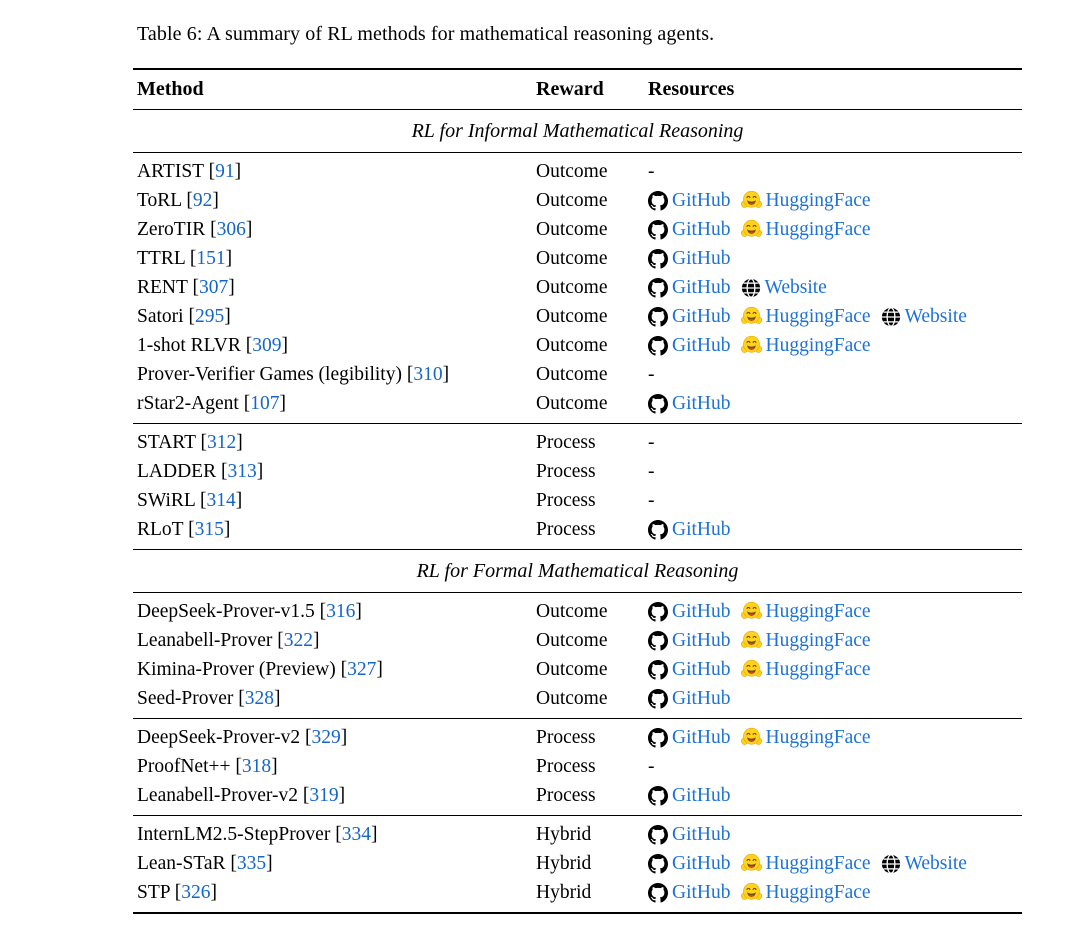 The image size is (1080, 950). I want to click on method-cell: STP [326], so click(334, 893).